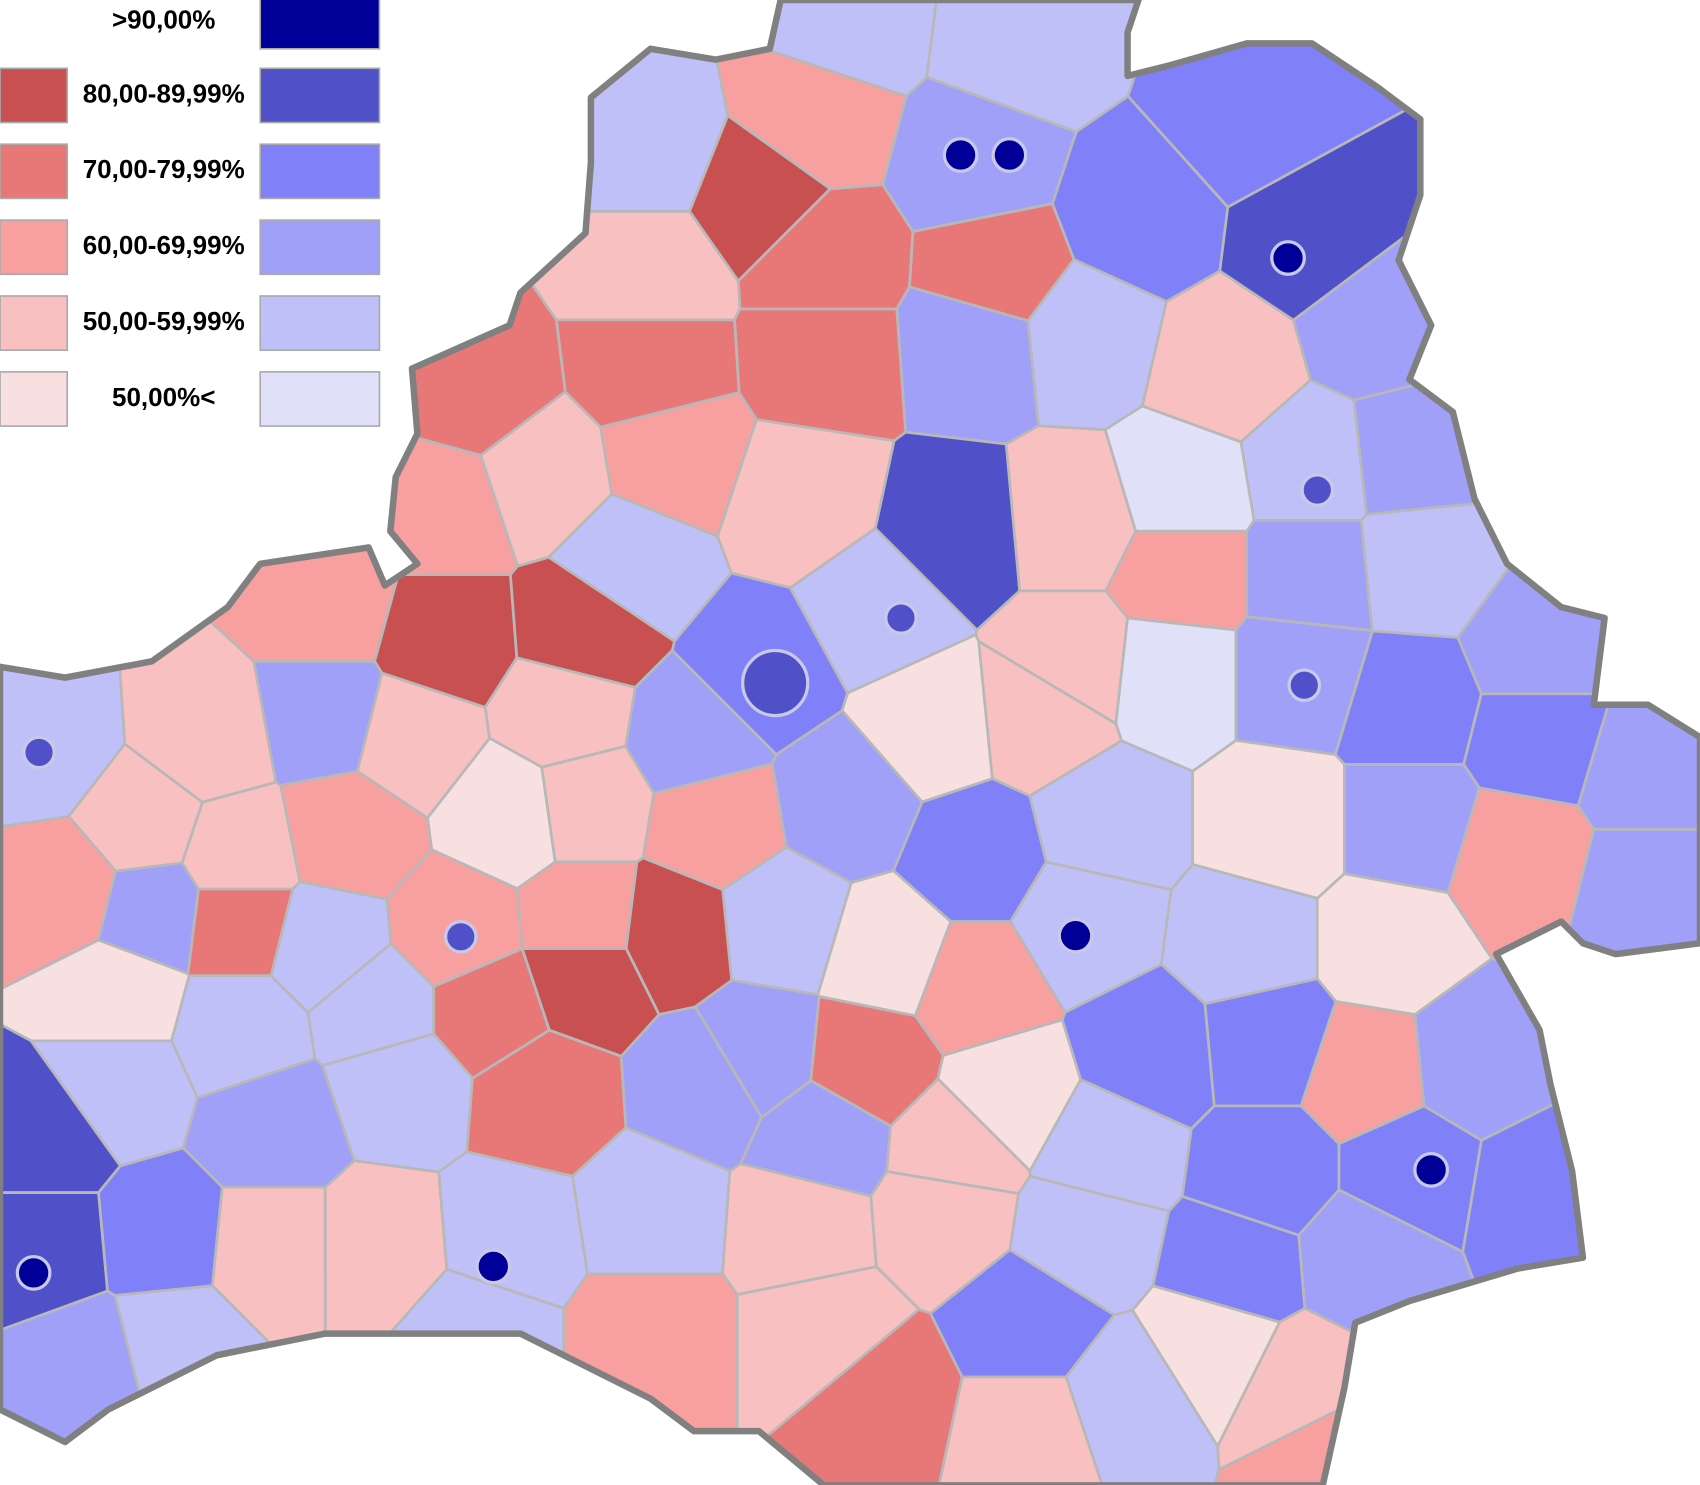 This screenshot has width=1700, height=1485. What do you see at coordinates (164, 245) in the screenshot?
I see `legend-label: 60,00-69,99%` at bounding box center [164, 245].